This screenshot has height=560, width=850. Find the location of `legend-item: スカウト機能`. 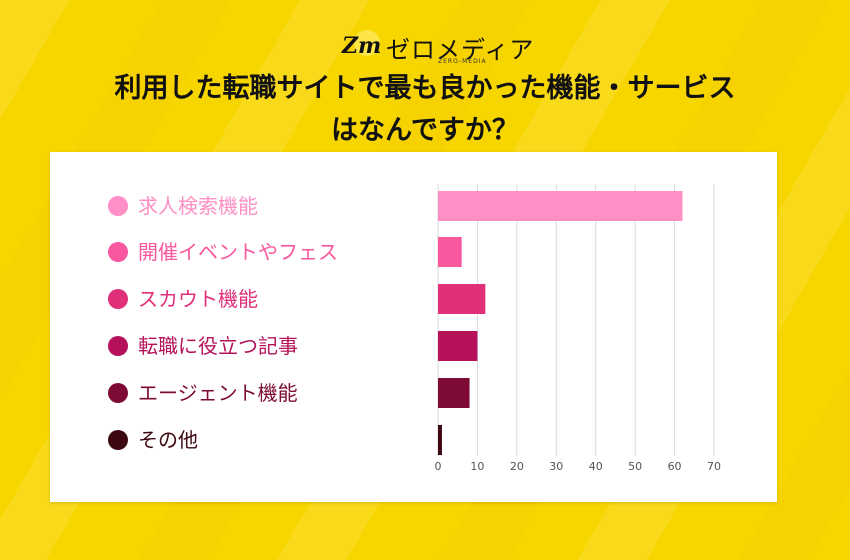

legend-item: スカウト機能 is located at coordinates (183, 299).